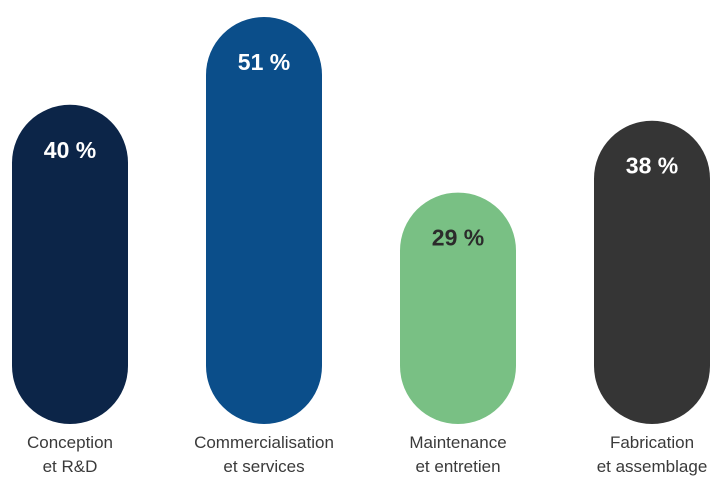 This screenshot has height=481, width=720. I want to click on category-label-1-line-0: Commercialisation, so click(264, 442).